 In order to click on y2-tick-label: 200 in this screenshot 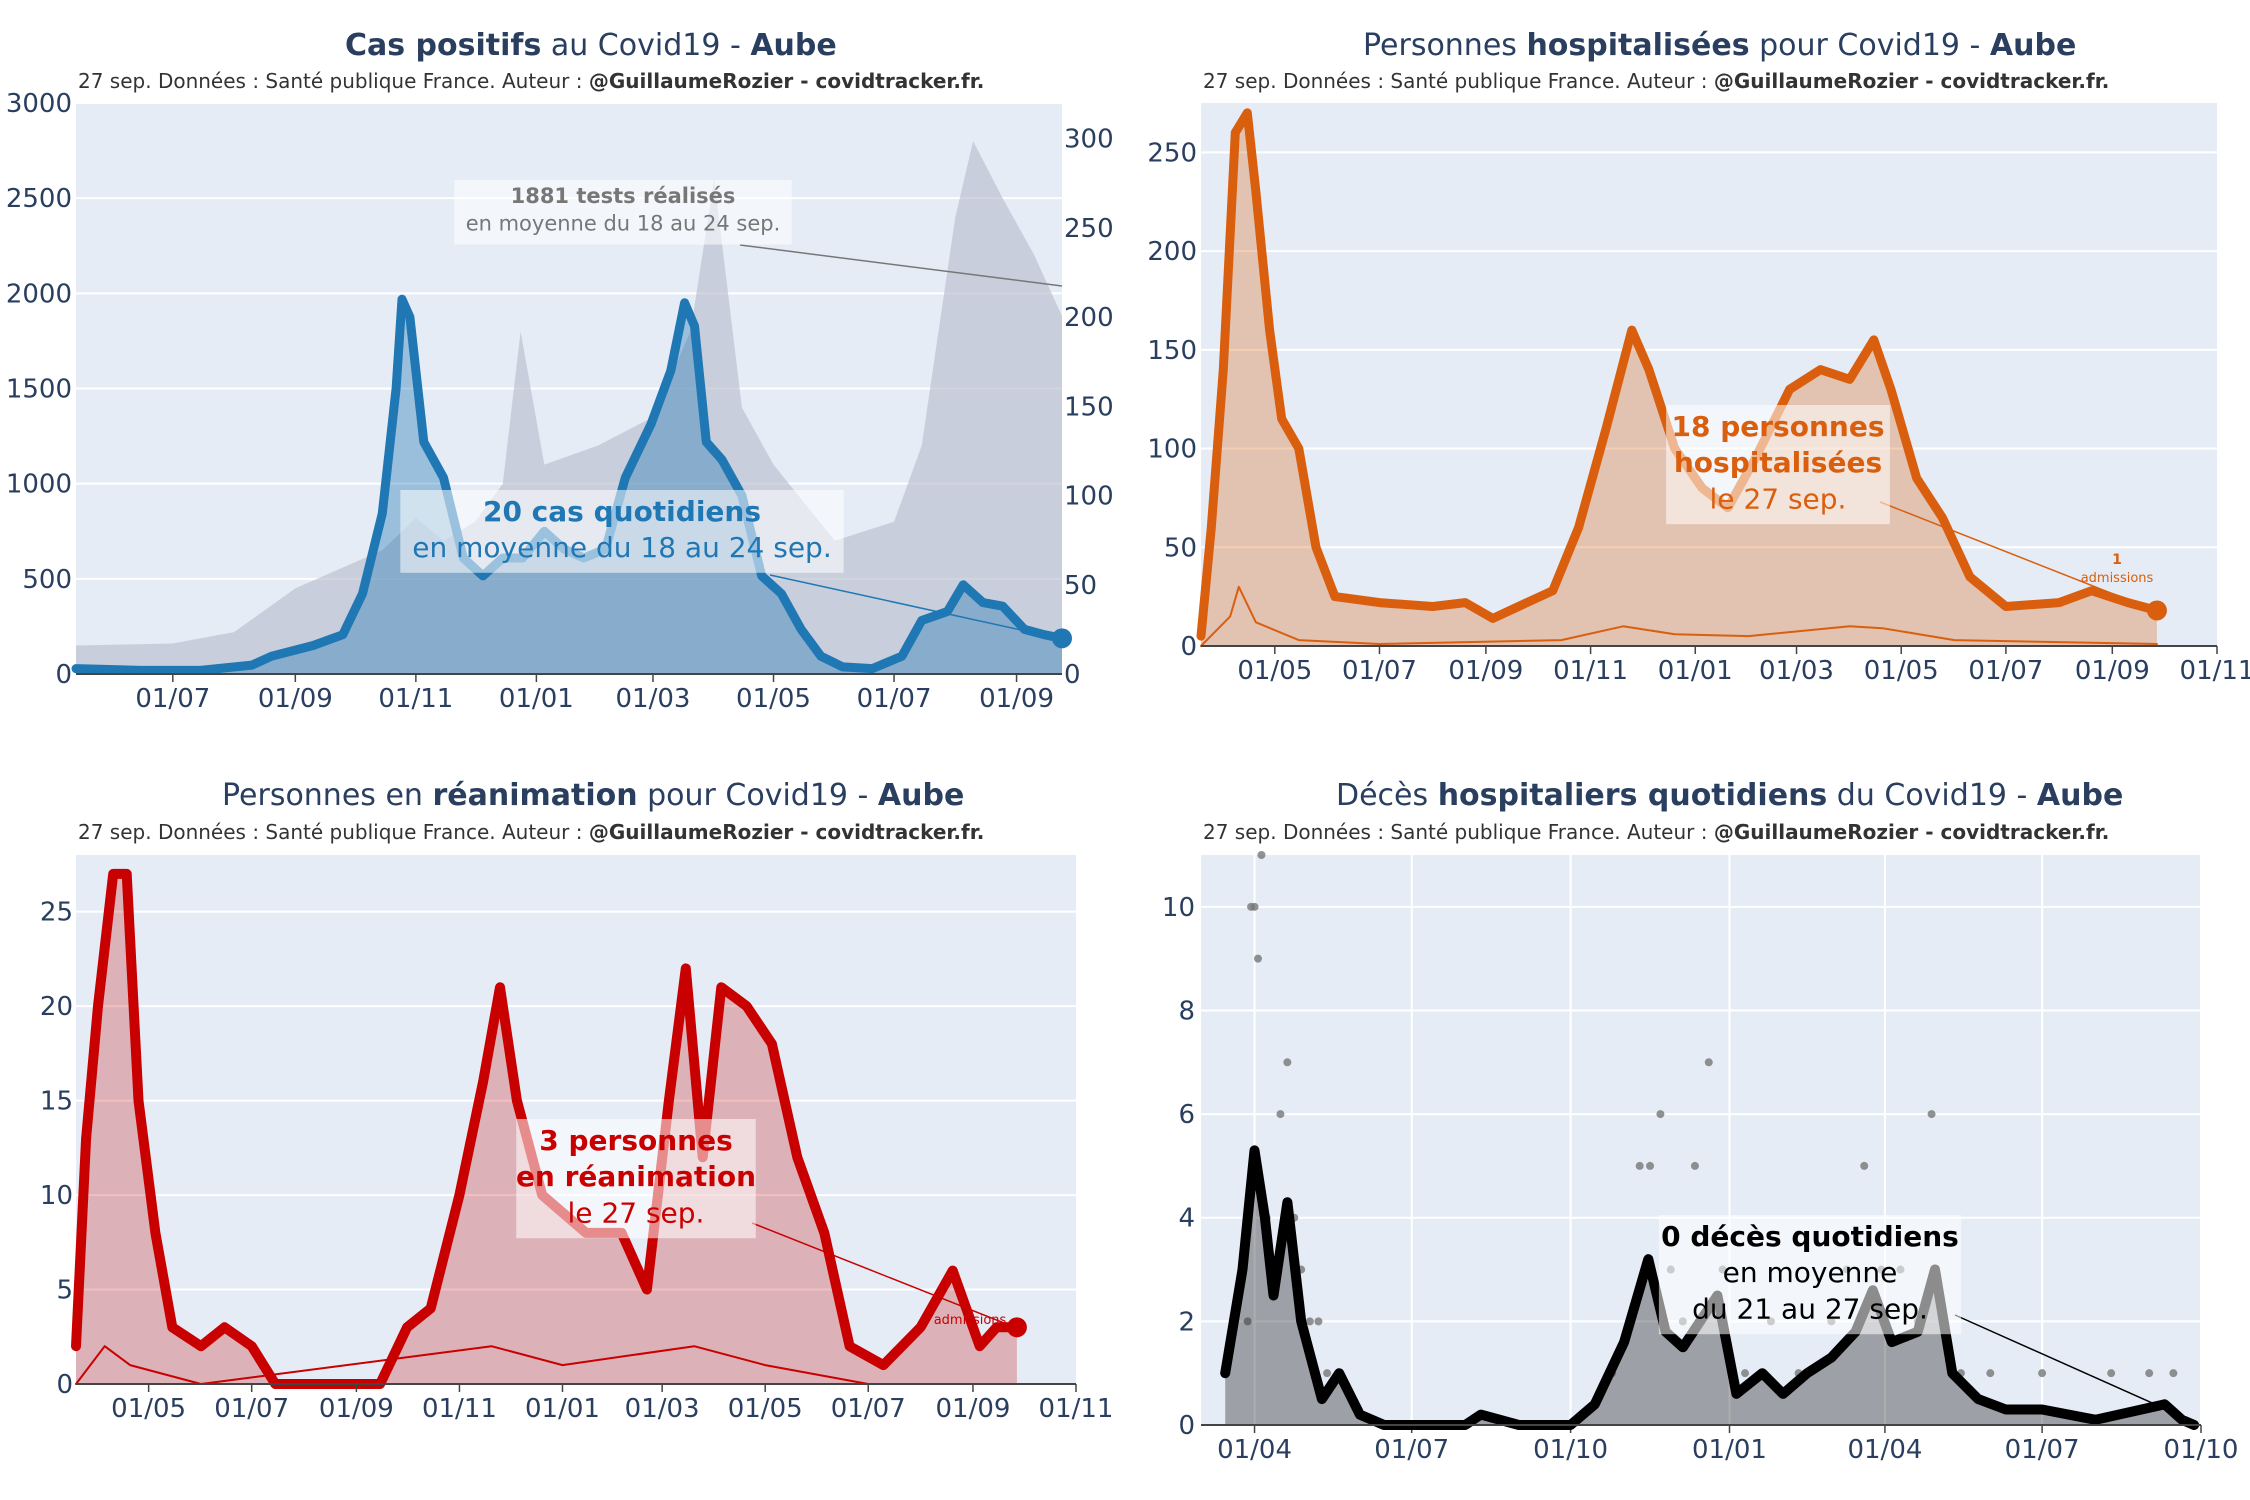, I will do `click(1089, 318)`.